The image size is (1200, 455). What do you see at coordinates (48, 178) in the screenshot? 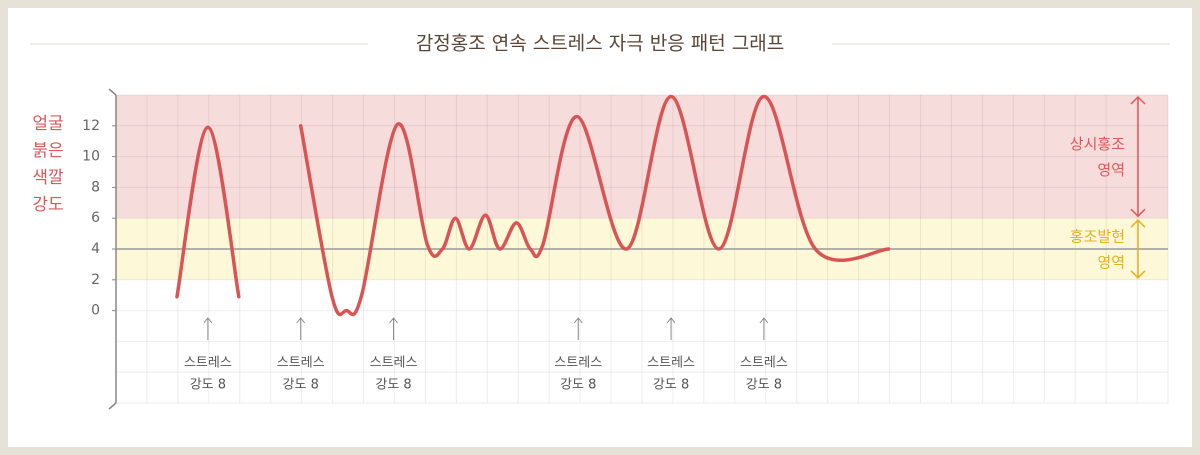
I see `y-axis-label: 색깔` at bounding box center [48, 178].